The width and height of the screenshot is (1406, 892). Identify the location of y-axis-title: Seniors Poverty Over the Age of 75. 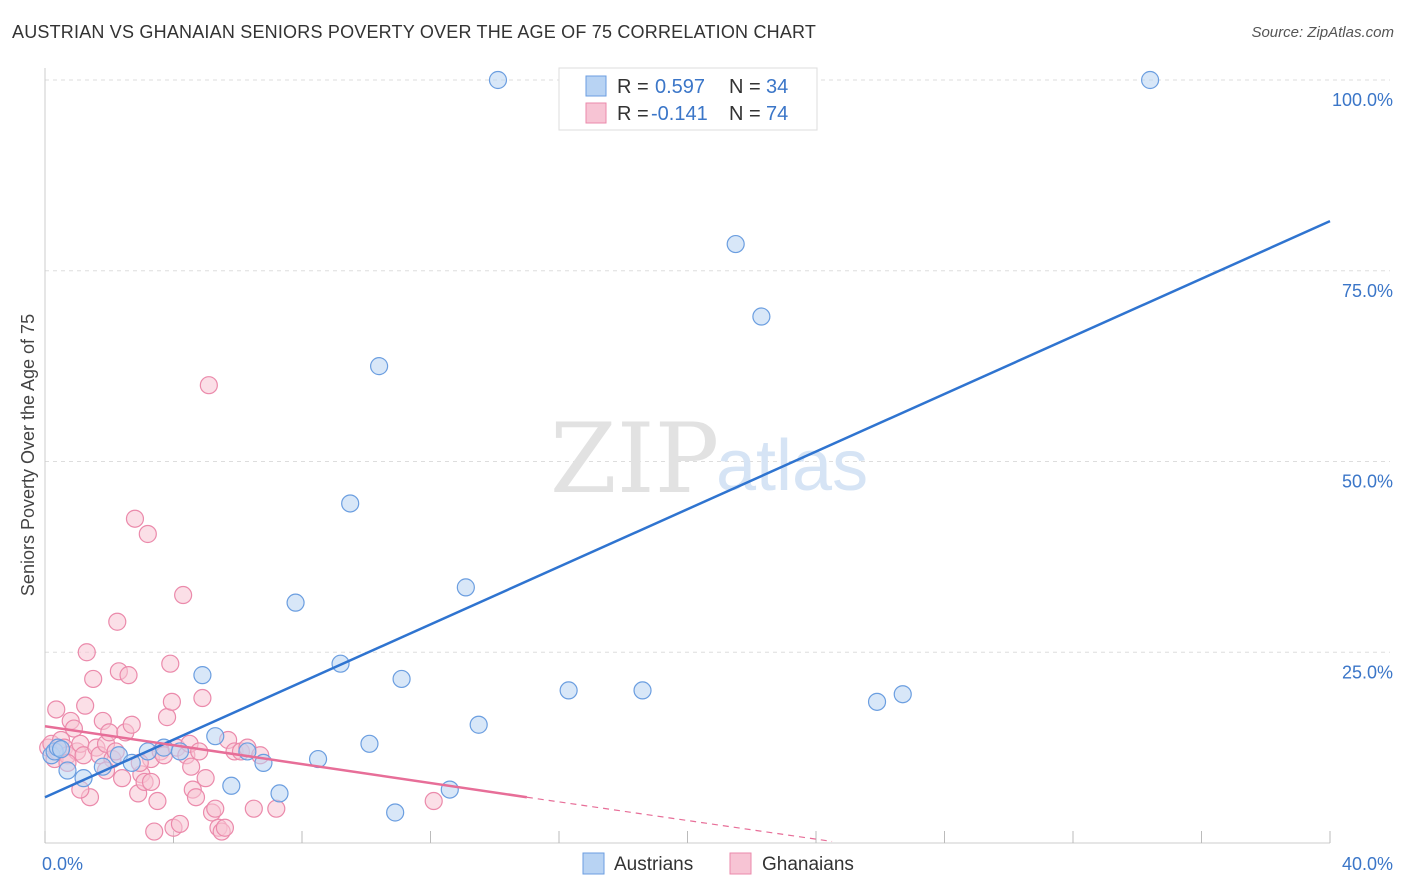
(28, 455).